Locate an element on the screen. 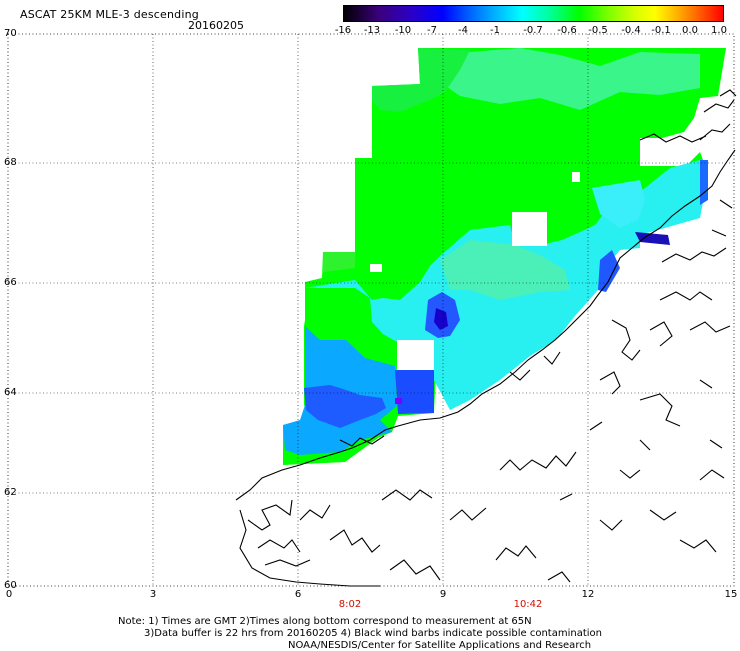 This screenshot has height=651, width=740. lat-label: 60 is located at coordinates (10, 585).